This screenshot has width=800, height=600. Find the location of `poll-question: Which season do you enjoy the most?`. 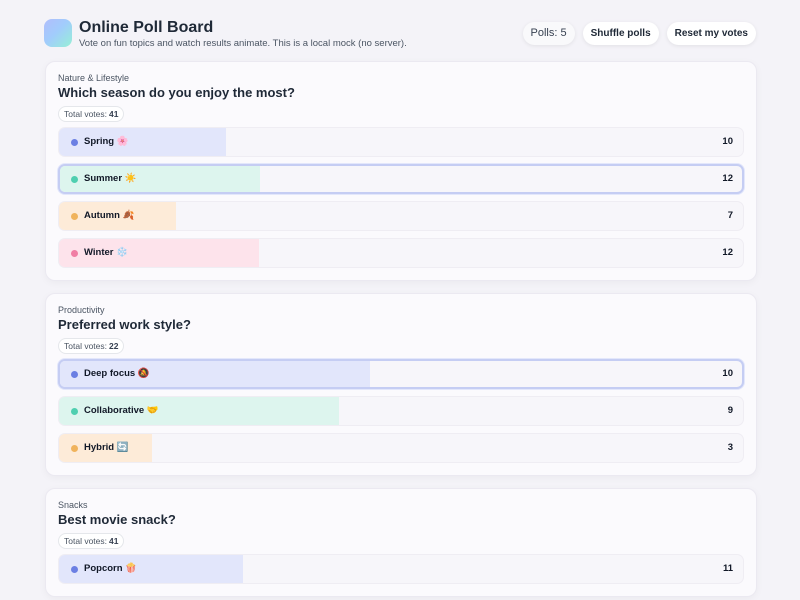

poll-question: Which season do you enjoy the most? is located at coordinates (176, 92).